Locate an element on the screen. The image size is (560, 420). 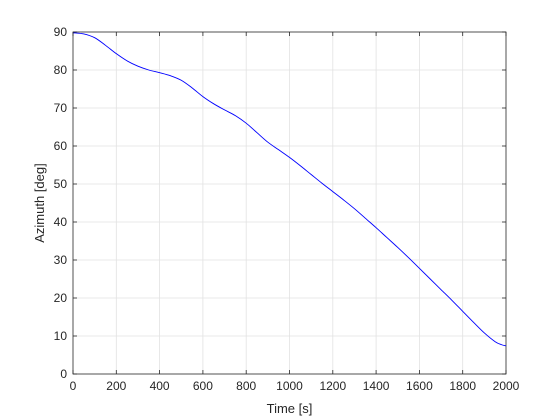
x-tick-label: 1200 is located at coordinates (332, 386).